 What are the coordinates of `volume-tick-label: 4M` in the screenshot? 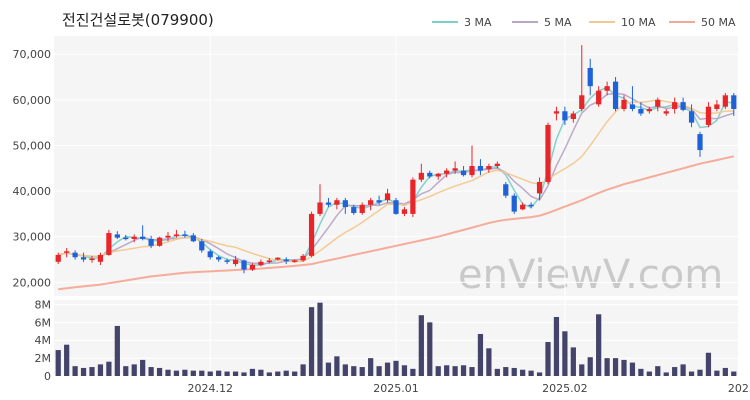 It's located at (43, 340).